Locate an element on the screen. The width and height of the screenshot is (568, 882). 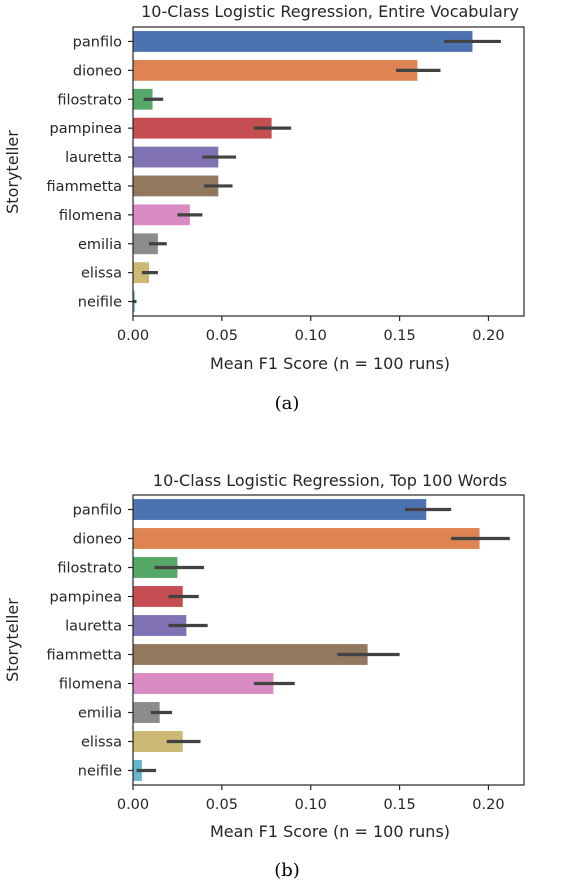
figure-caption: (a) is located at coordinates (287, 403).